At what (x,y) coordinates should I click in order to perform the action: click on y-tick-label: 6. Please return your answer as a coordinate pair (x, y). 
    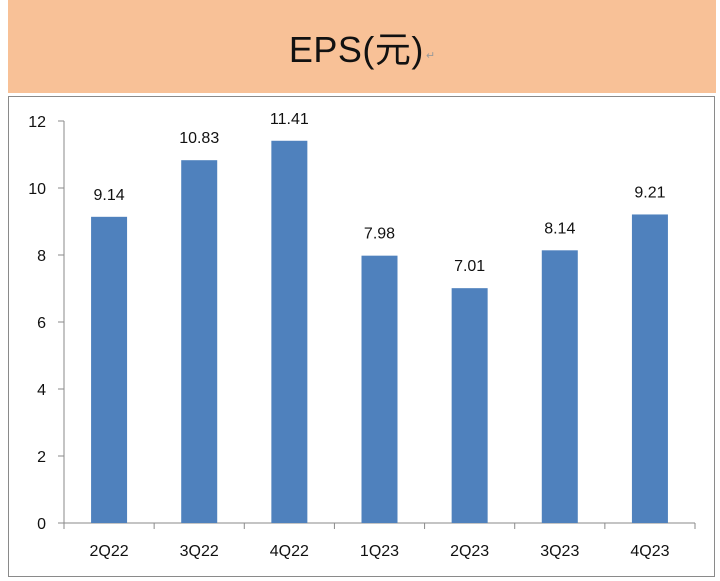
    Looking at the image, I should click on (41, 323).